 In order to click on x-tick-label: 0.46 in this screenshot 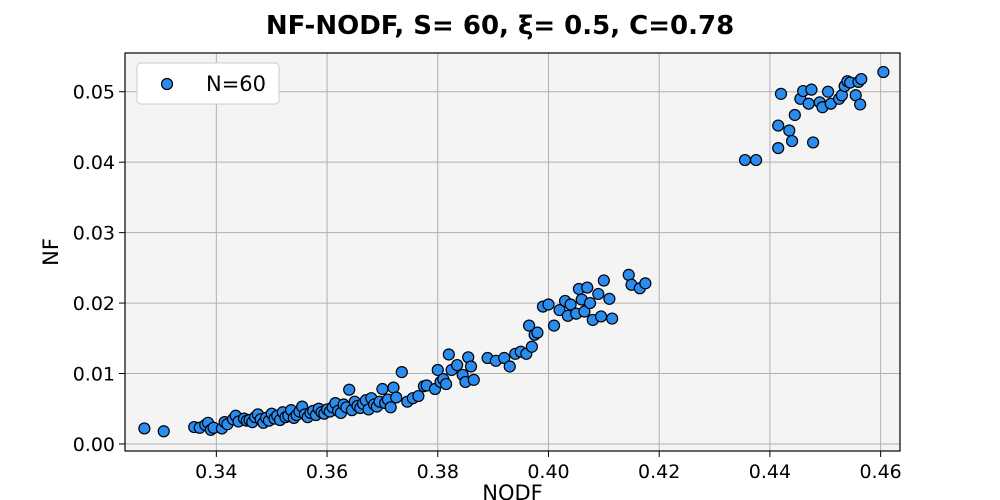, I will do `click(880, 472)`.